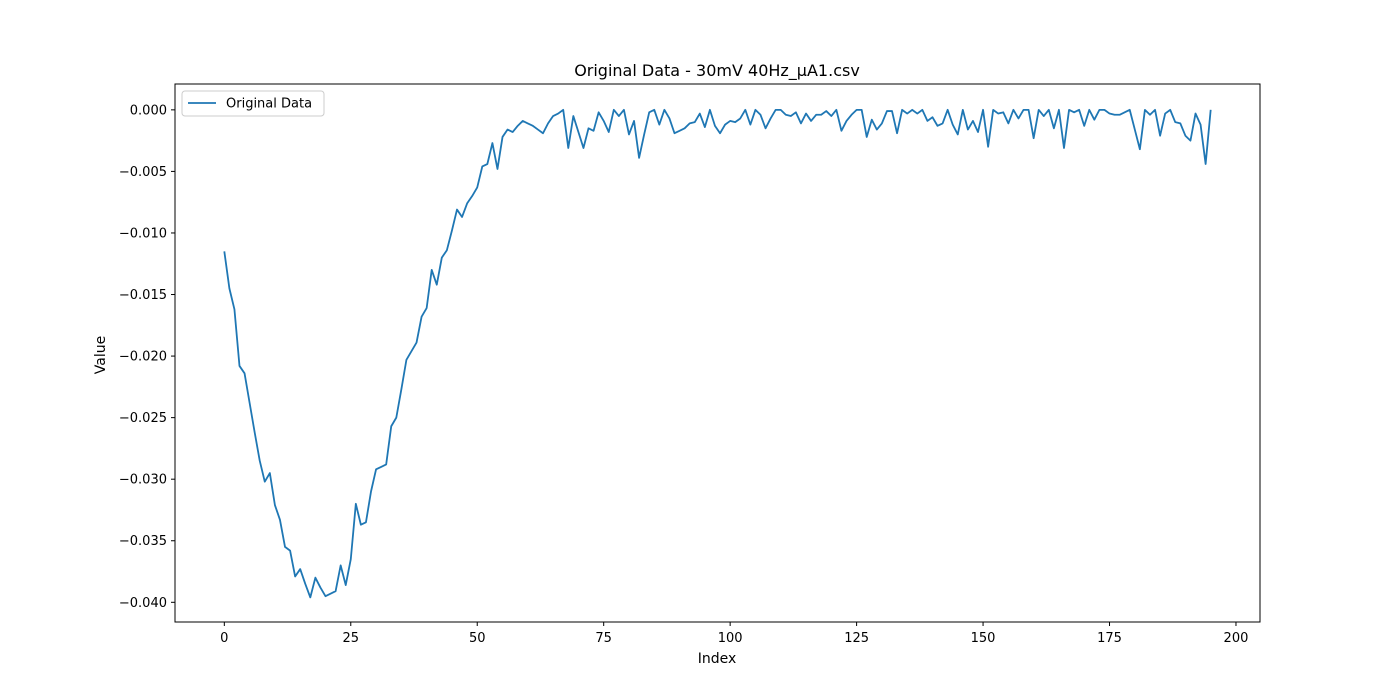 The height and width of the screenshot is (700, 1400). What do you see at coordinates (224, 638) in the screenshot?
I see `x-tick-label: 0` at bounding box center [224, 638].